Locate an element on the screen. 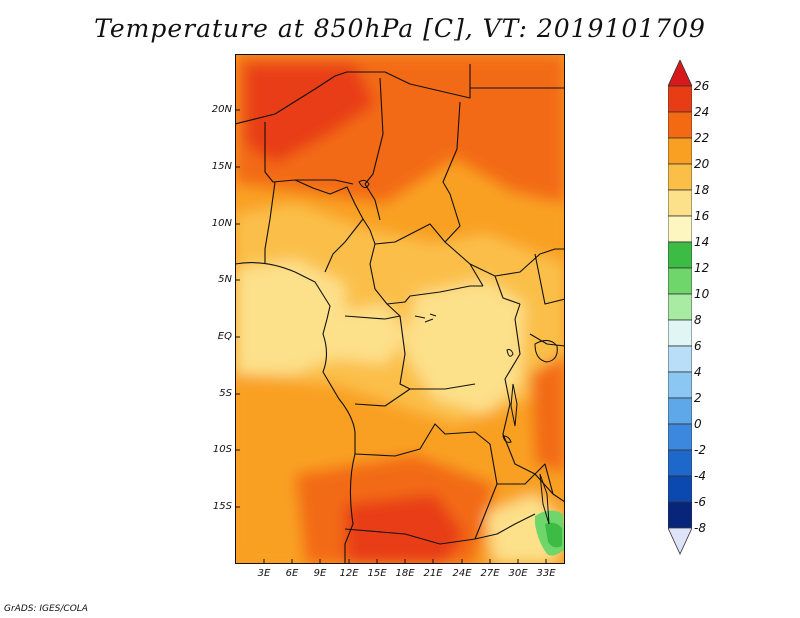  lat-label-5s: 5S is located at coordinates (225, 393).